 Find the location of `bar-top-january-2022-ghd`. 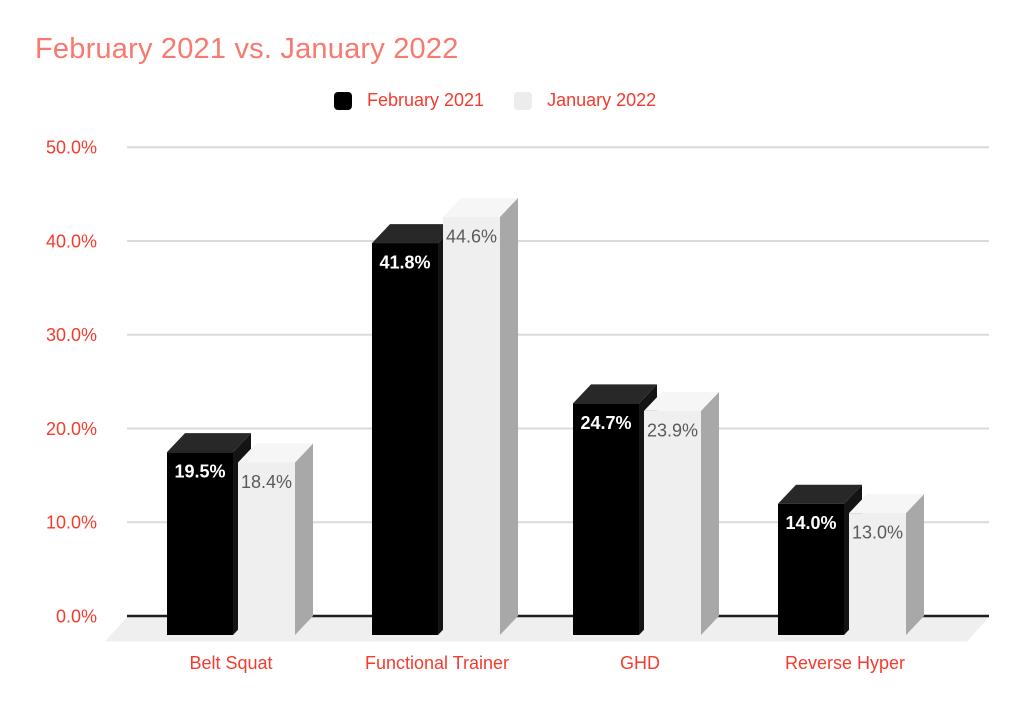

bar-top-january-2022-ghd is located at coordinates (681, 401).